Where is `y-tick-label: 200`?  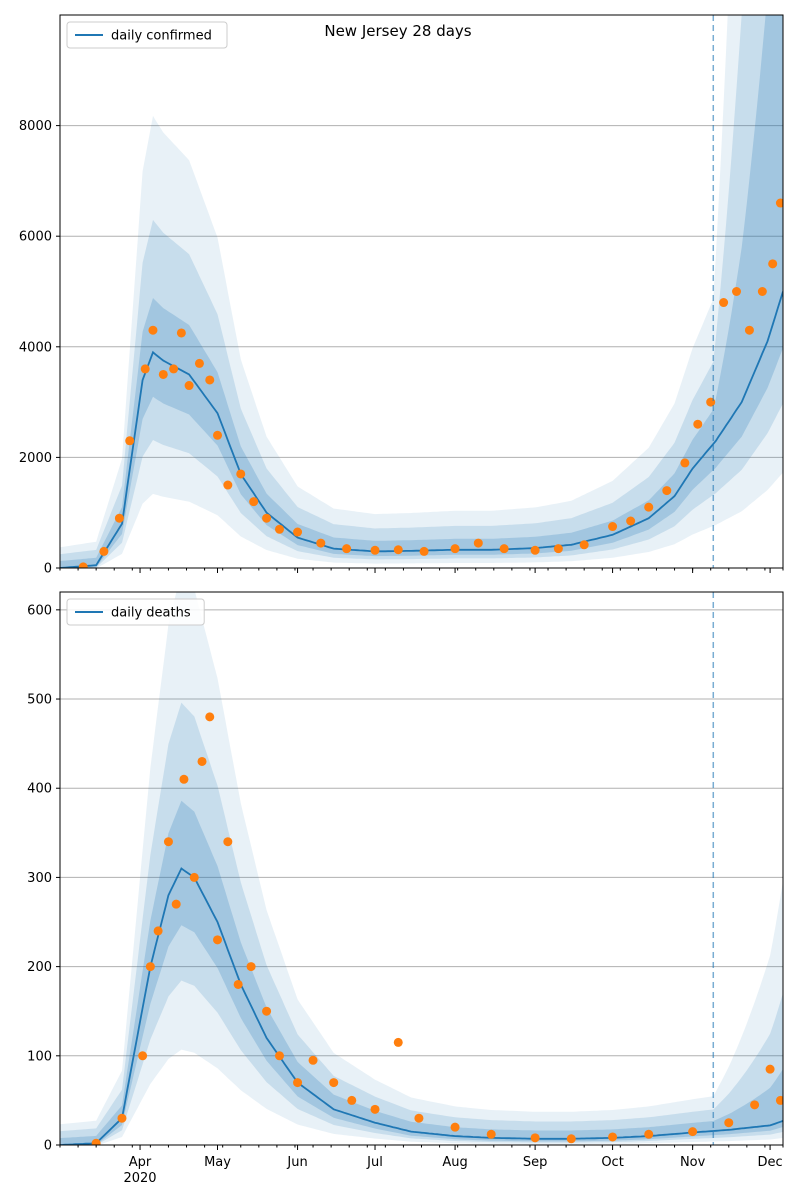
y-tick-label: 200 is located at coordinates (39, 967).